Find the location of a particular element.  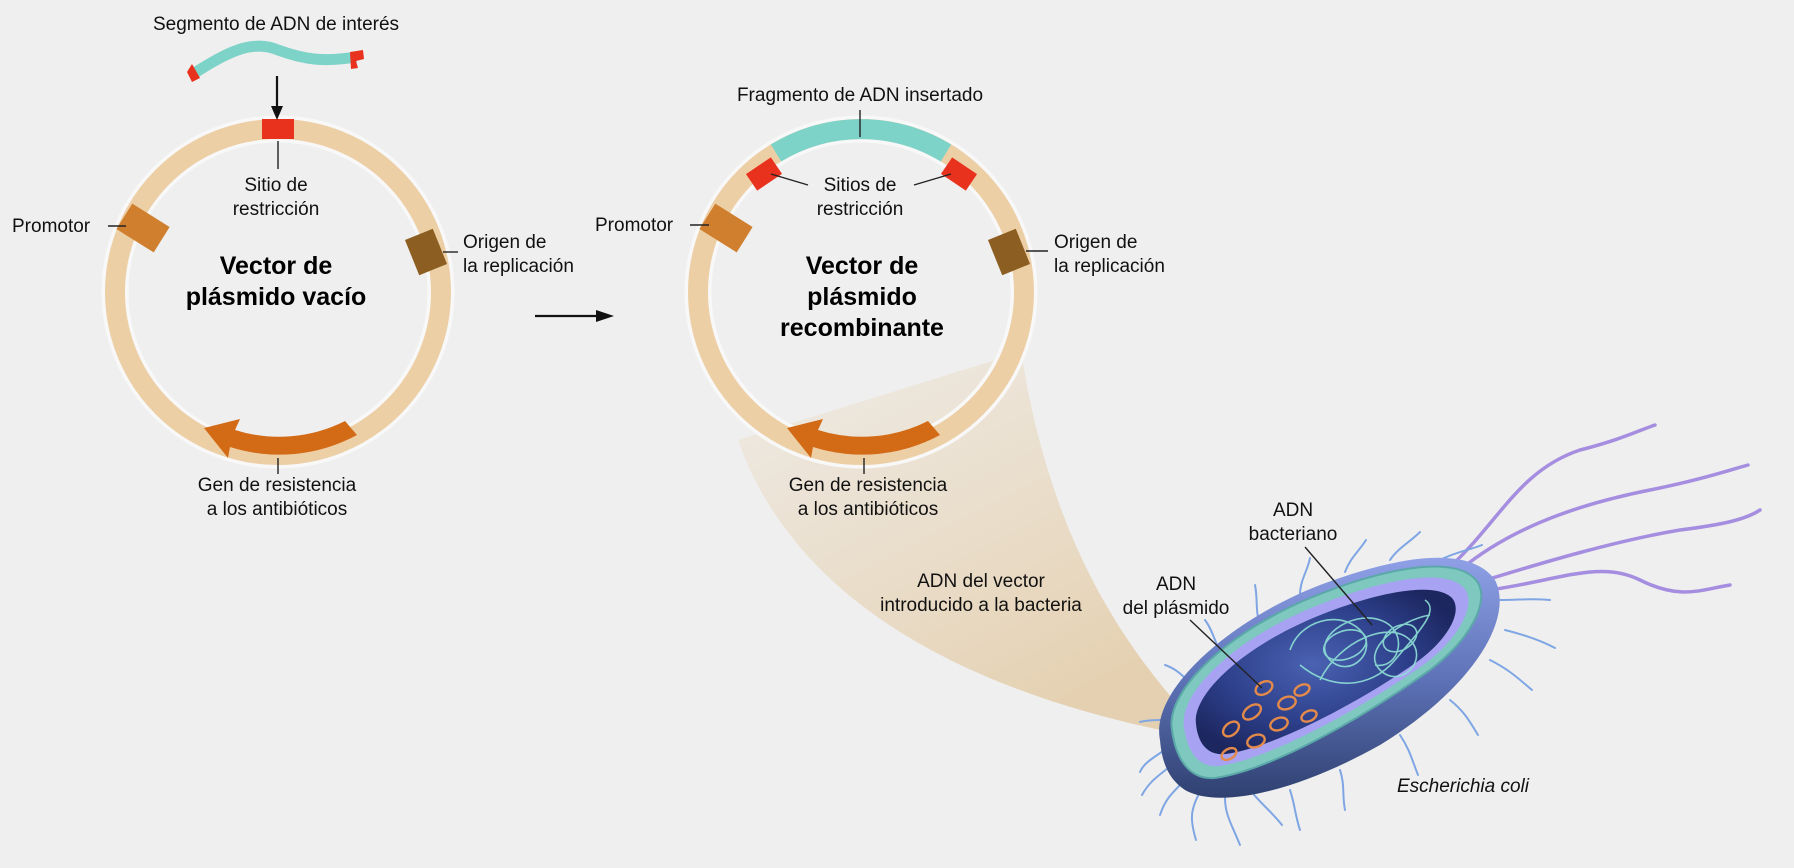

restriction-site-right is located at coordinates (959, 174).